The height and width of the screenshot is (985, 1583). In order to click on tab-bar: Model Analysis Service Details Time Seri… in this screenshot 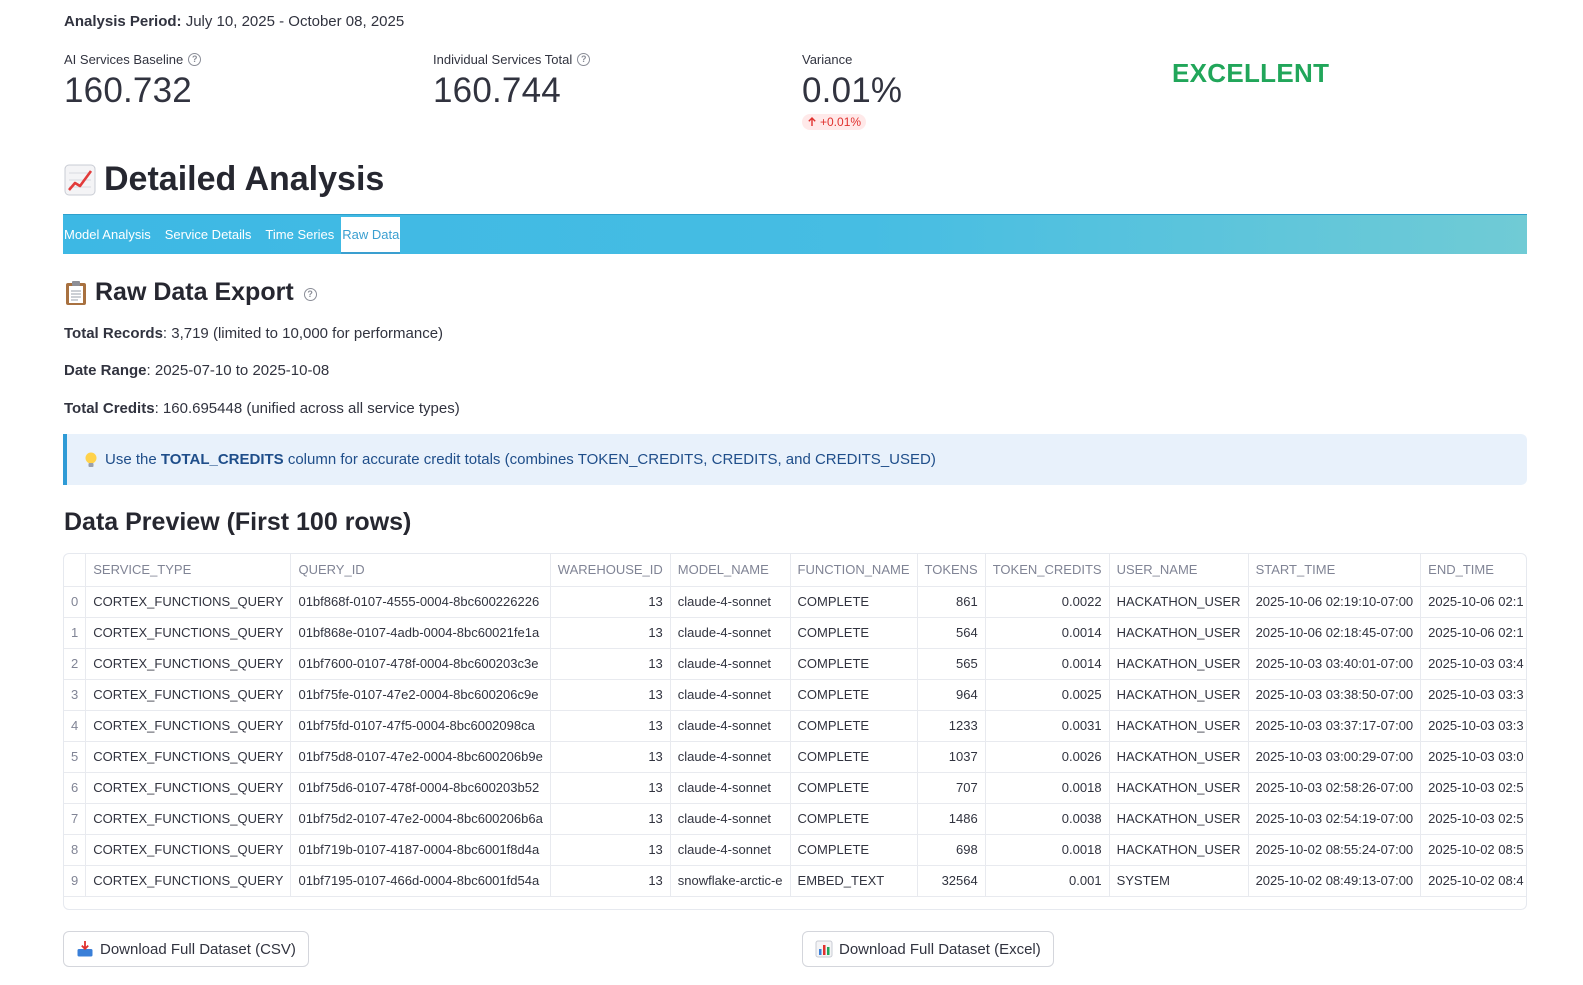, I will do `click(795, 234)`.